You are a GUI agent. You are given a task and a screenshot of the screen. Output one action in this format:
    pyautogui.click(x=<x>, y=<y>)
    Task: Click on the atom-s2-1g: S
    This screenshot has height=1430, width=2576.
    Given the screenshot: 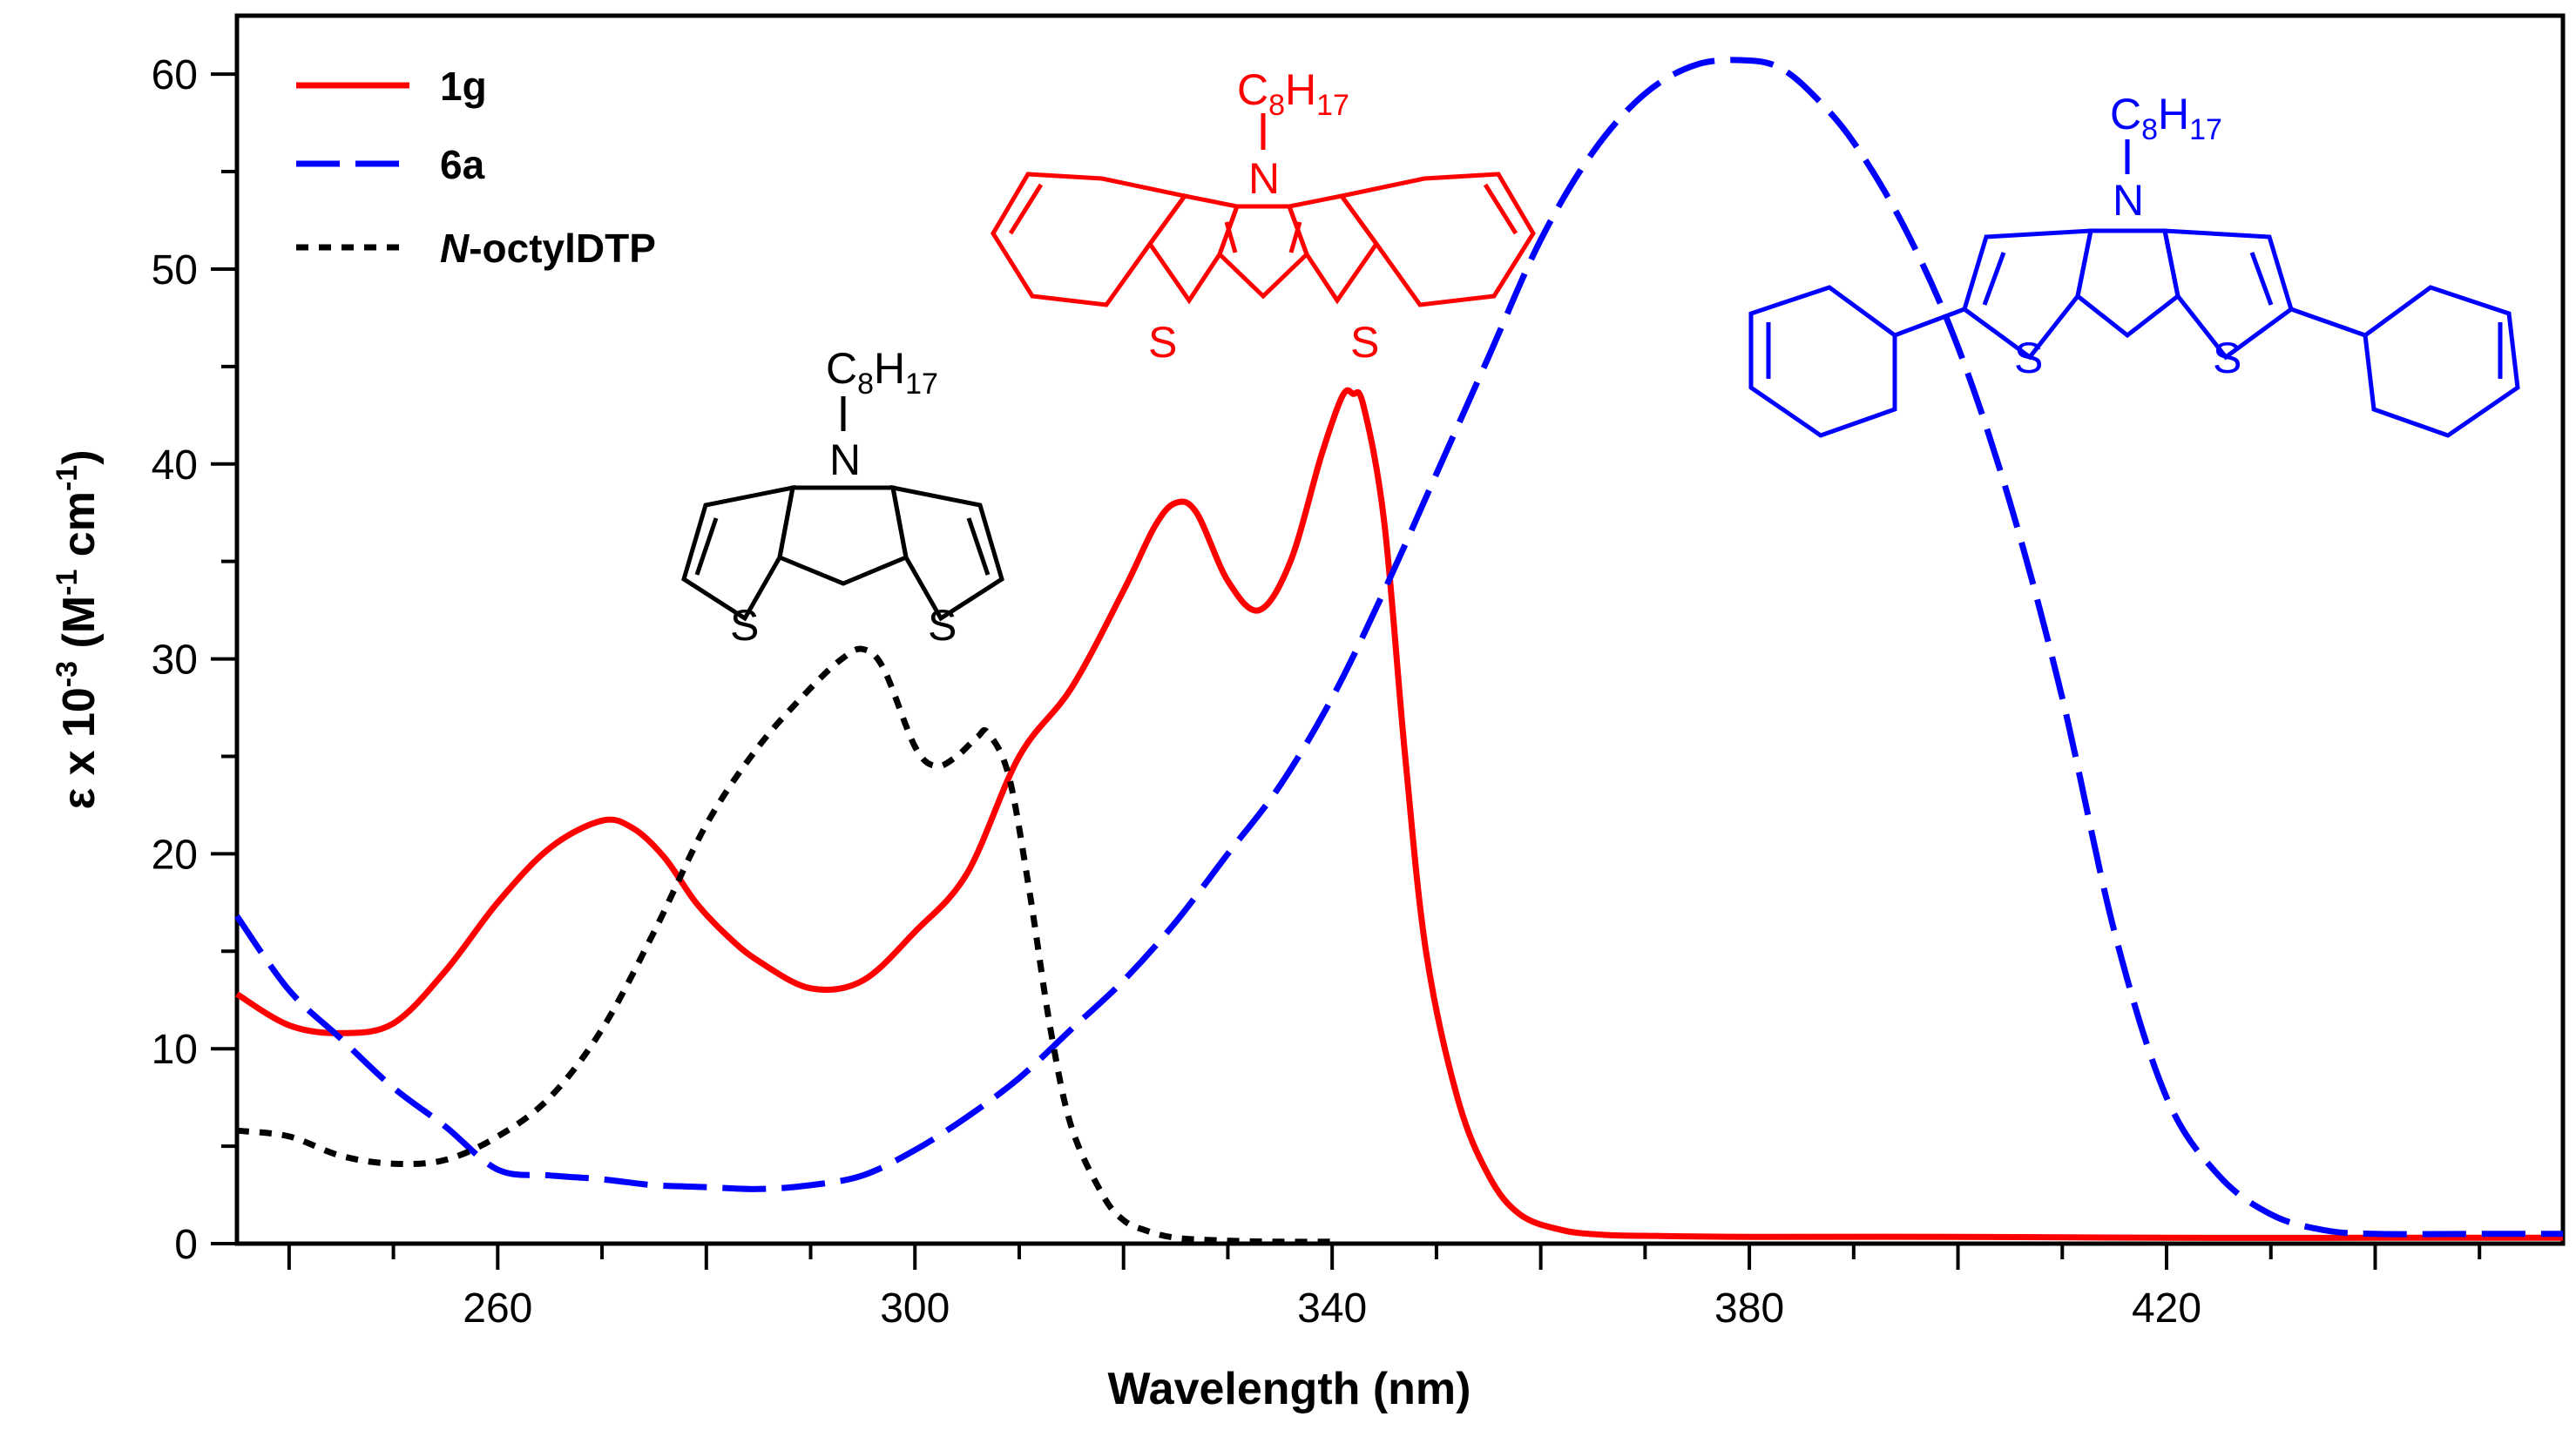 What is the action you would take?
    pyautogui.click(x=1364, y=342)
    